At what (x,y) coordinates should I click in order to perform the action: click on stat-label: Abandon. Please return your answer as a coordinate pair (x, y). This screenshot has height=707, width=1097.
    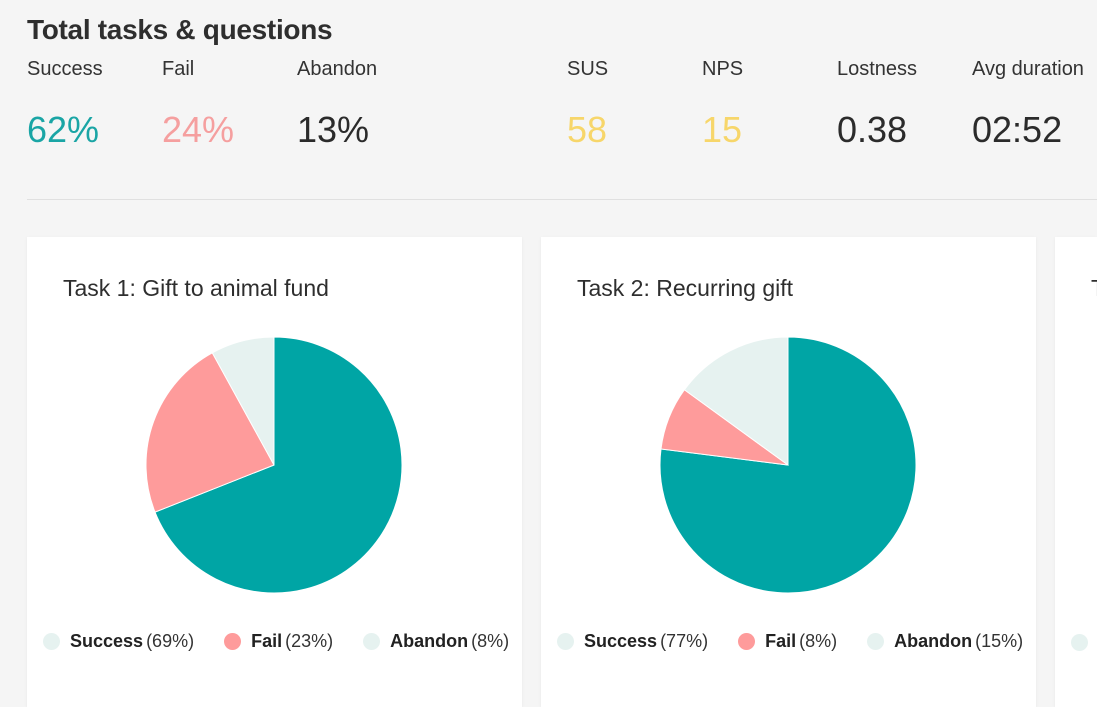
    Looking at the image, I should click on (337, 69).